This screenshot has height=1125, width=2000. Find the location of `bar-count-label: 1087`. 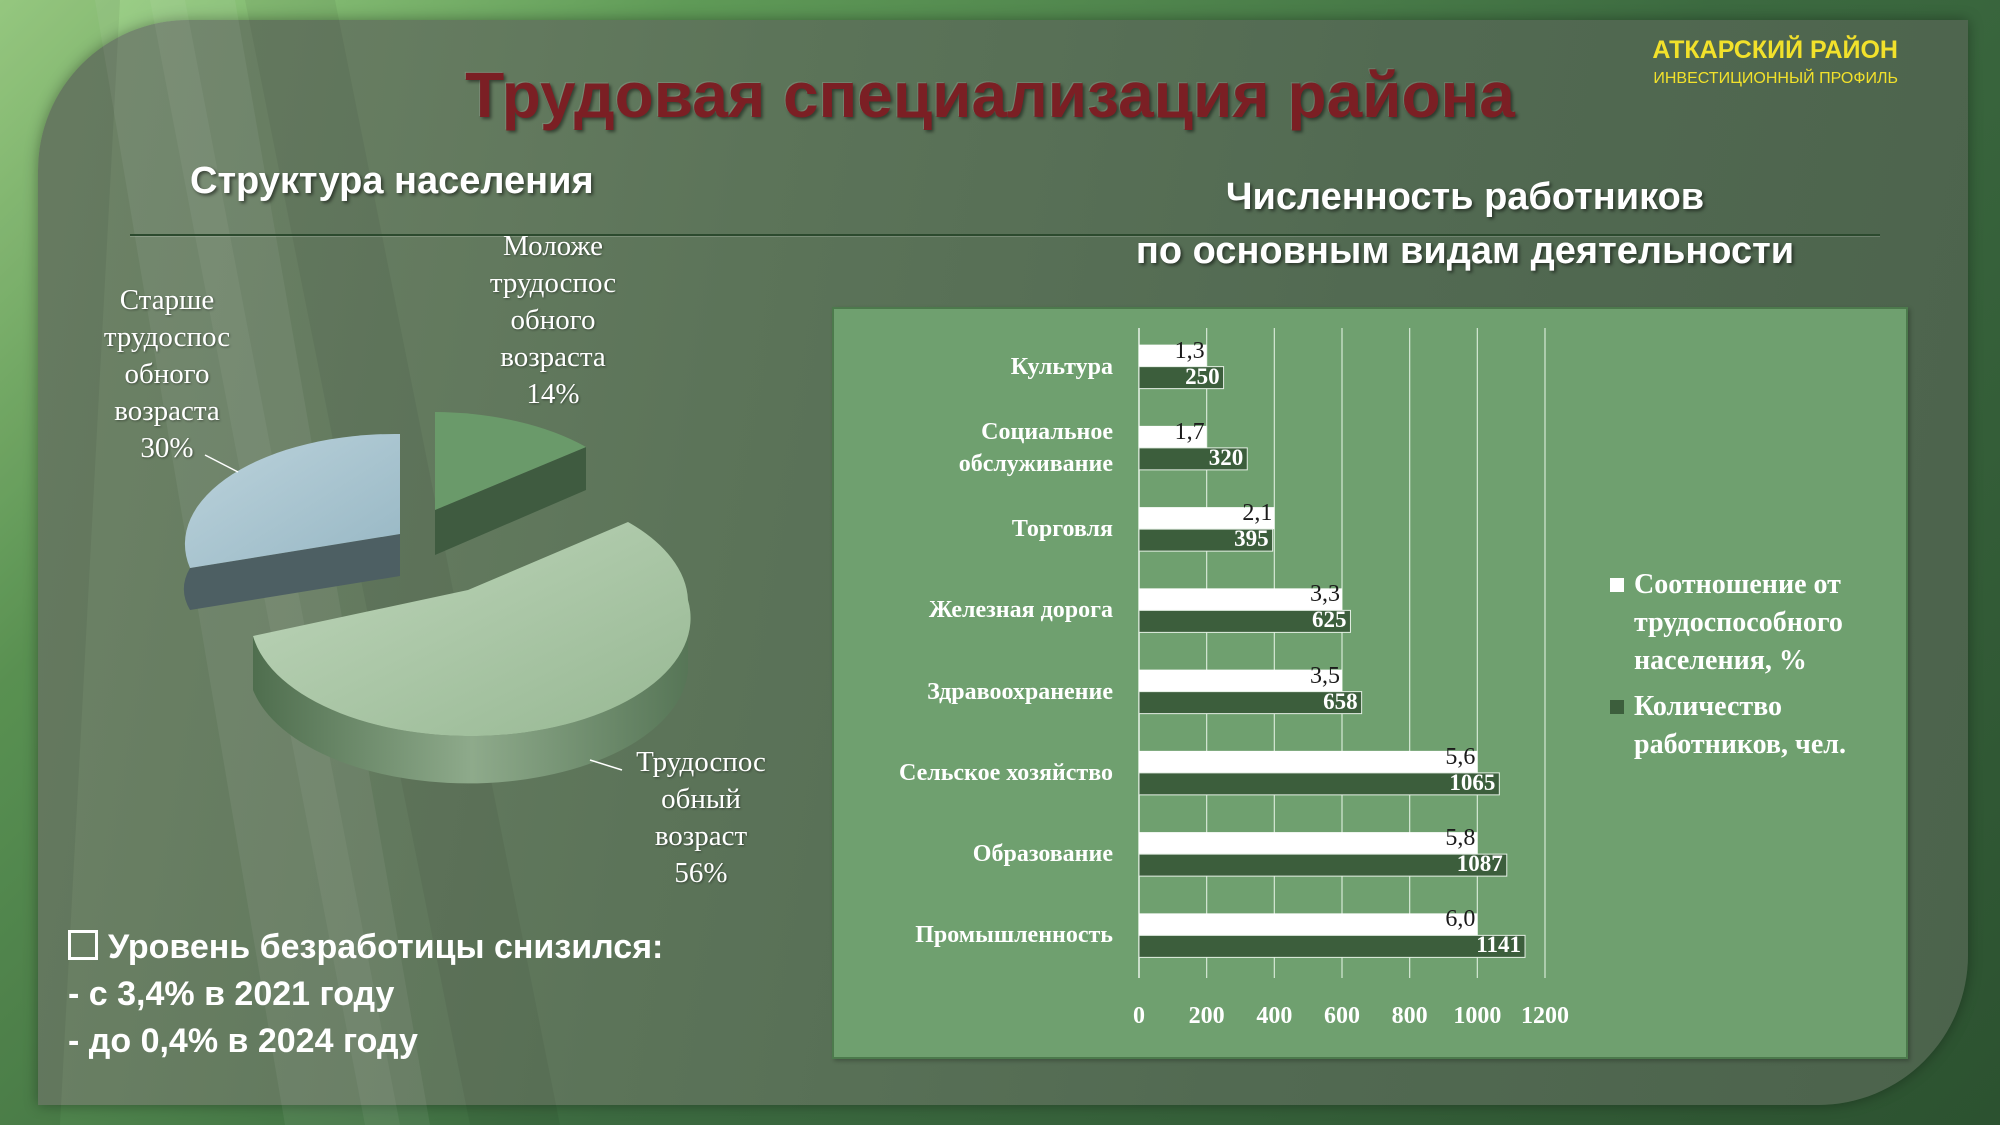

bar-count-label: 1087 is located at coordinates (1479, 864).